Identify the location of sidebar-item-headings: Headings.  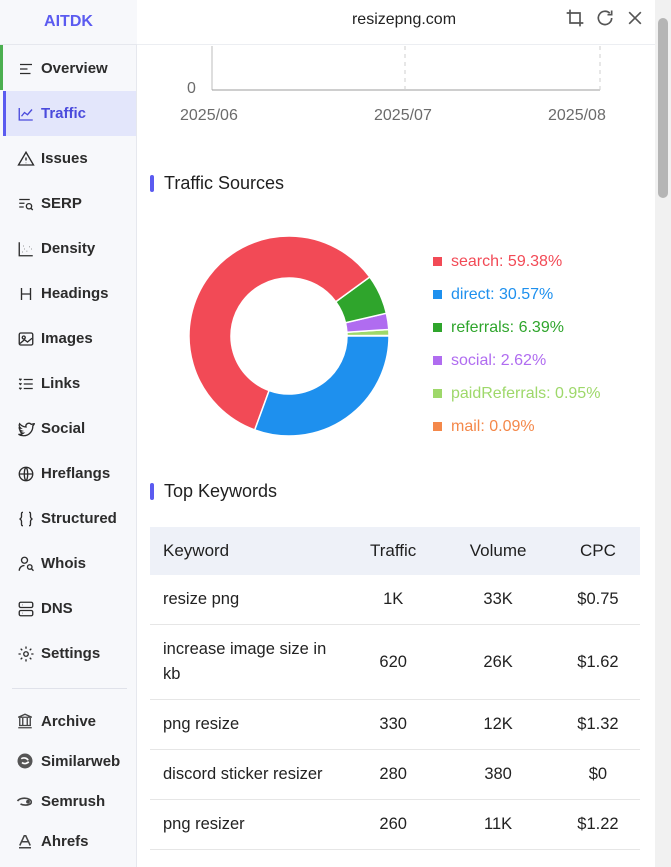
(69, 293).